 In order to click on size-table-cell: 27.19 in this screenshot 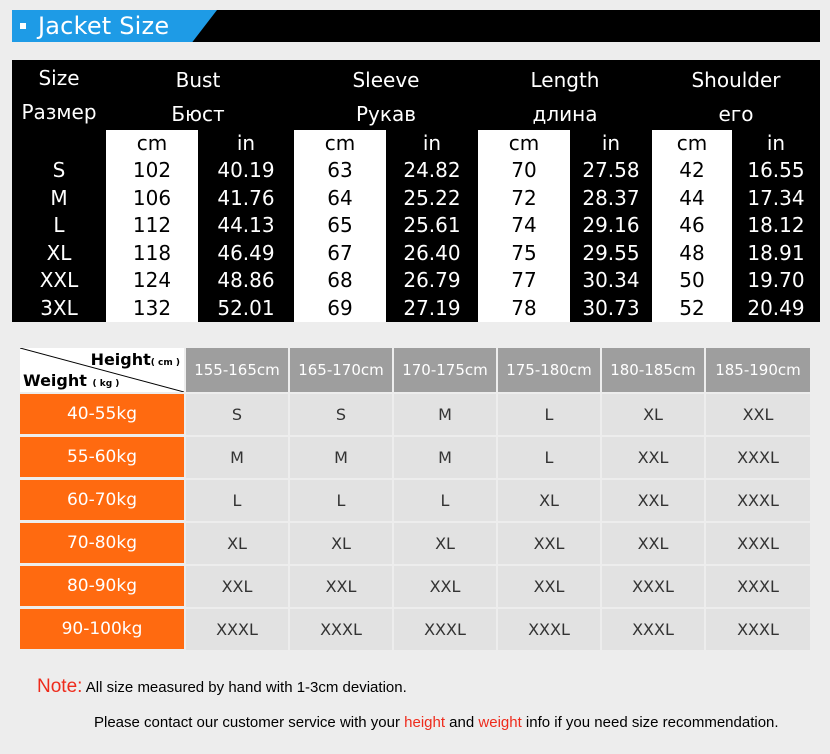, I will do `click(432, 308)`.